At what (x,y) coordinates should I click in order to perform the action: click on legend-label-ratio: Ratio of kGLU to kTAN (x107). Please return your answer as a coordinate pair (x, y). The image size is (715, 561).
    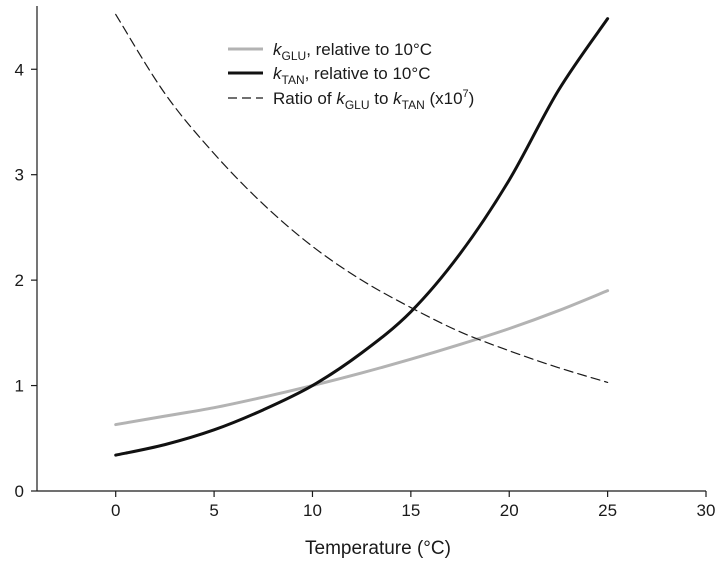
    Looking at the image, I should click on (373, 100).